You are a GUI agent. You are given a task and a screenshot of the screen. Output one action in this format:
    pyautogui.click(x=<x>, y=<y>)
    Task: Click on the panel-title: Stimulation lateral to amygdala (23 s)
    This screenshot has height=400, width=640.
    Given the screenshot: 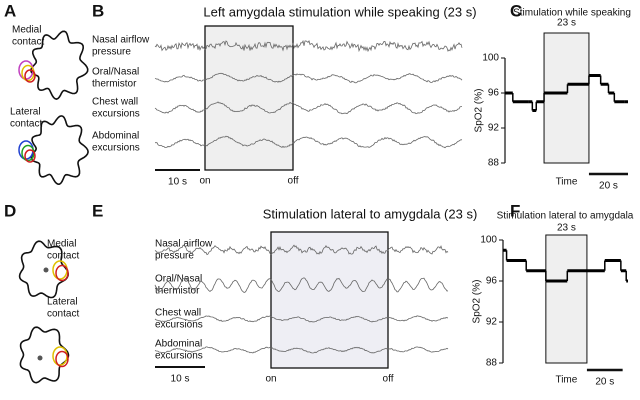 What is the action you would take?
    pyautogui.click(x=370, y=213)
    